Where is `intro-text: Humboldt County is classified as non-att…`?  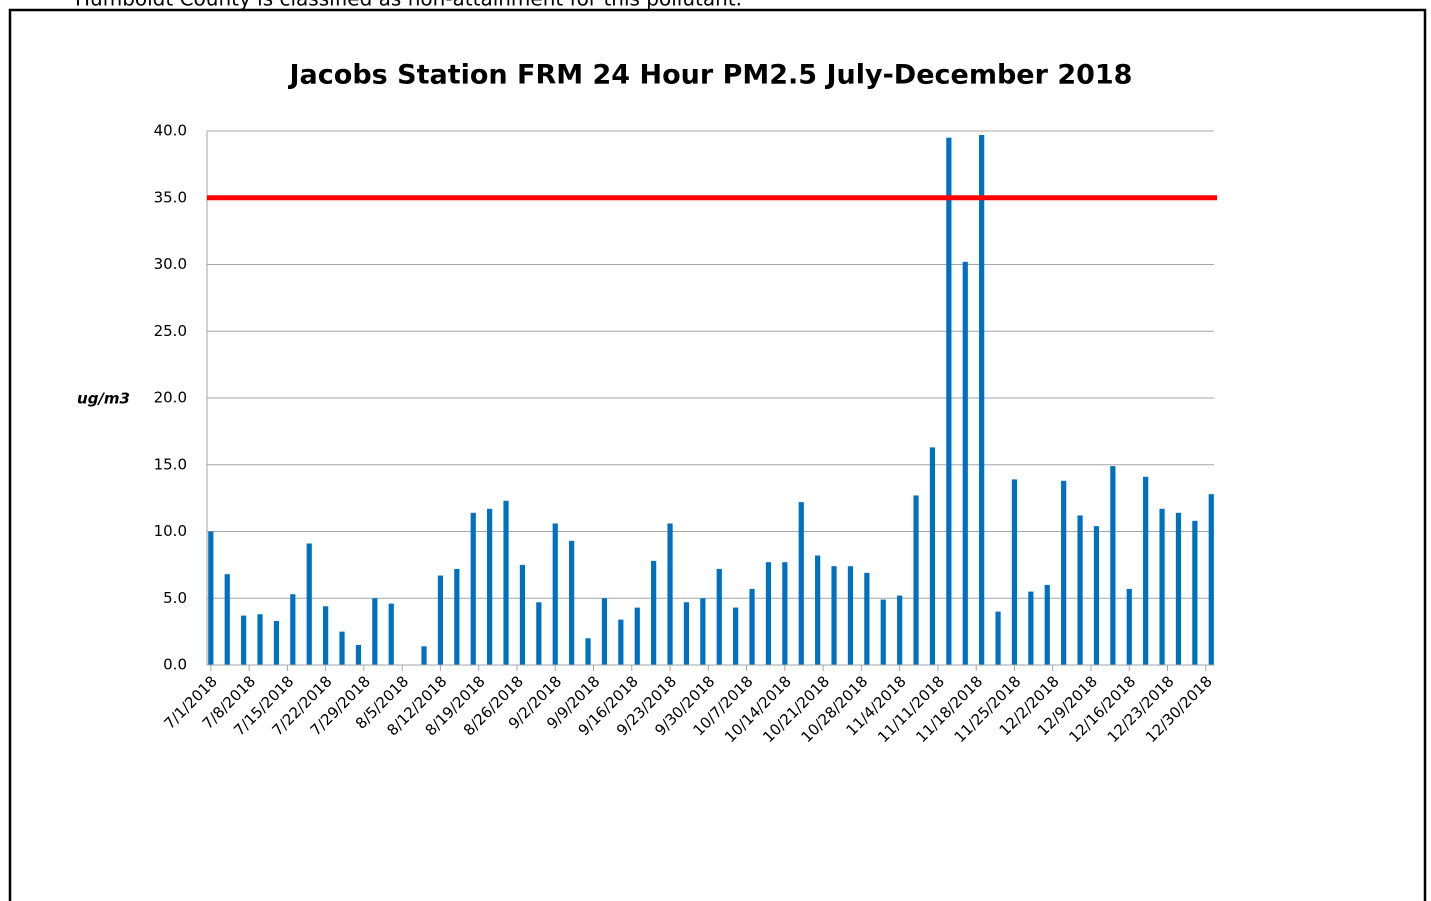 intro-text: Humboldt County is classified as non-att… is located at coordinates (408, 5).